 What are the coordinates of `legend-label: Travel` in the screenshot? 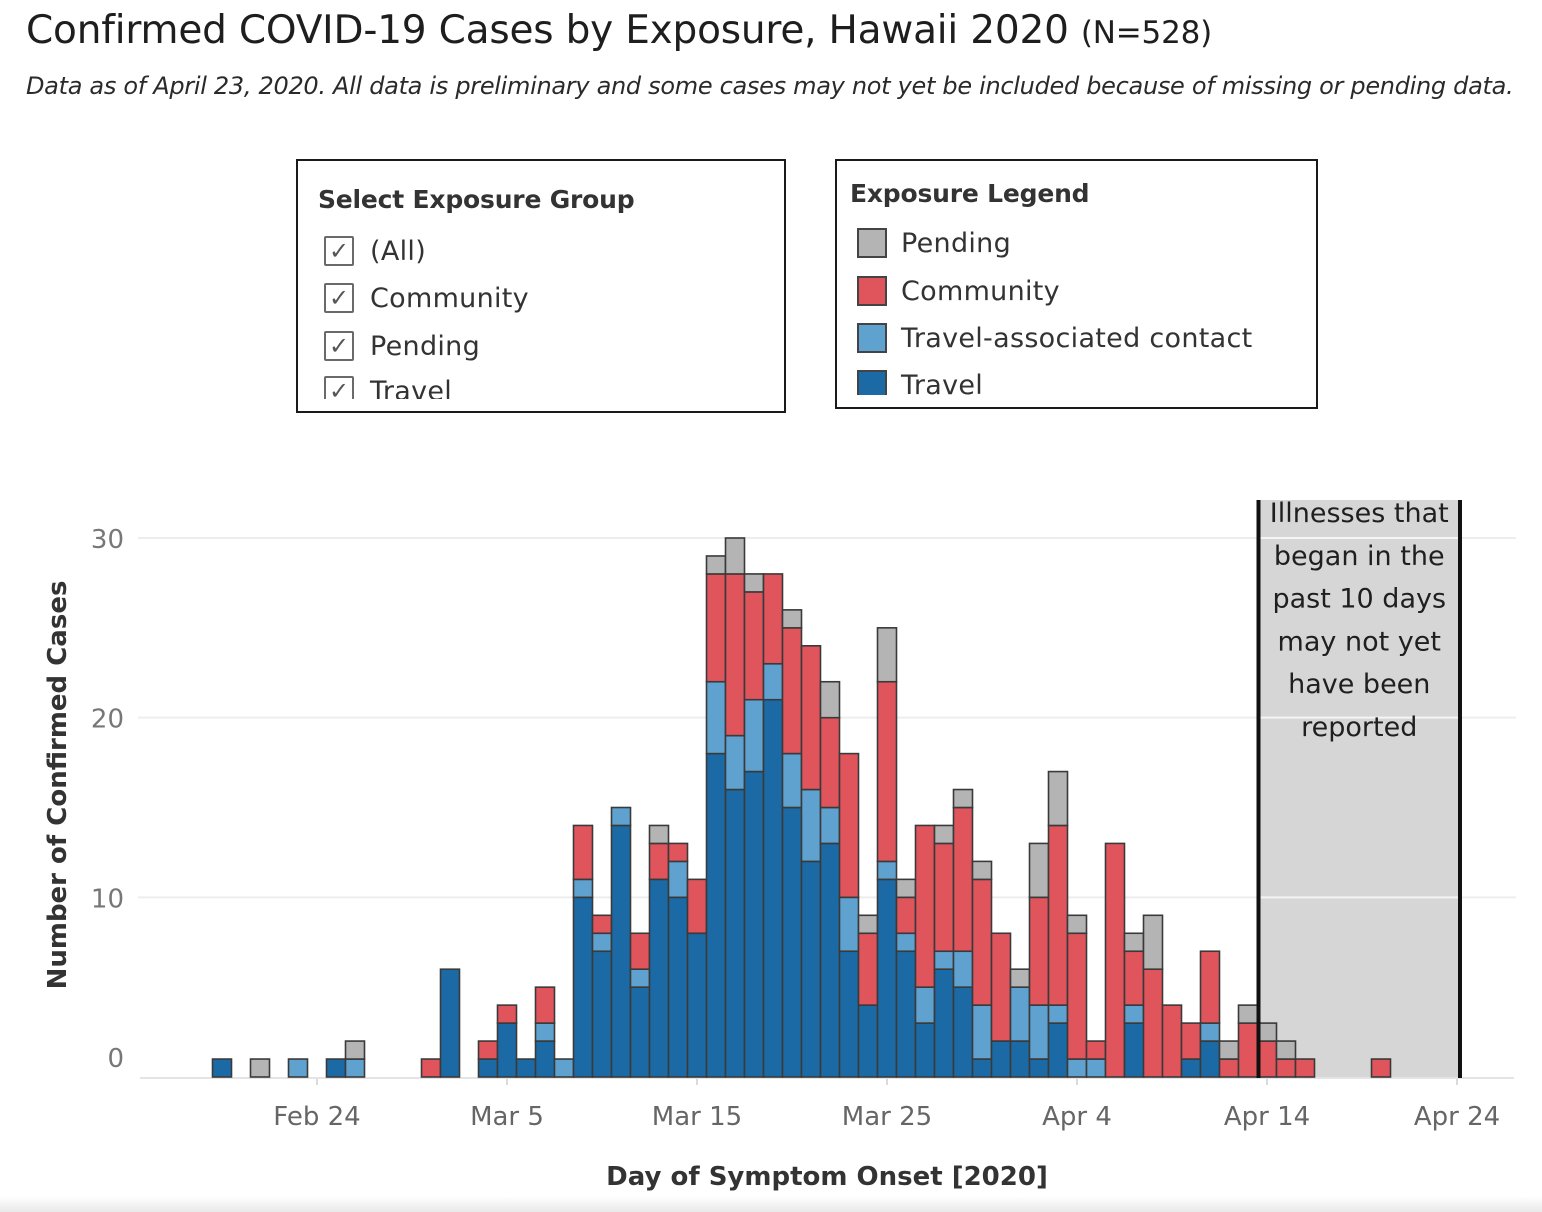 It's located at (942, 382).